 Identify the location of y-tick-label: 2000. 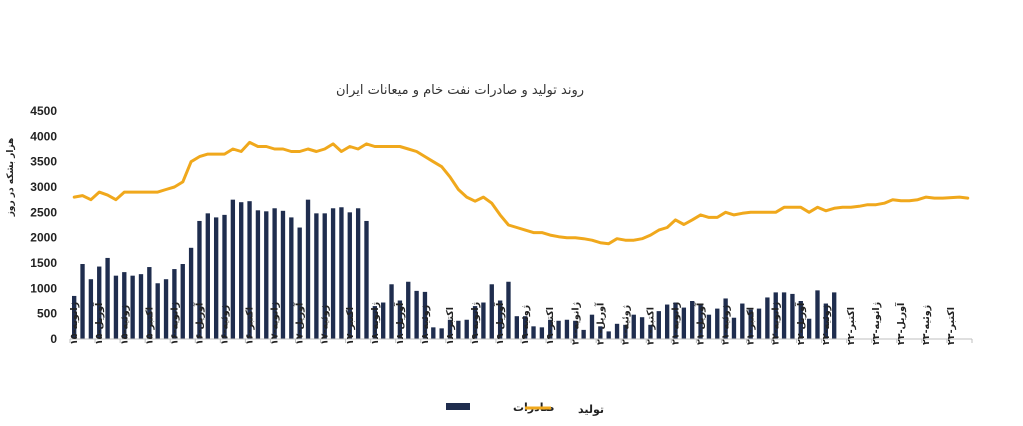
(43, 238).